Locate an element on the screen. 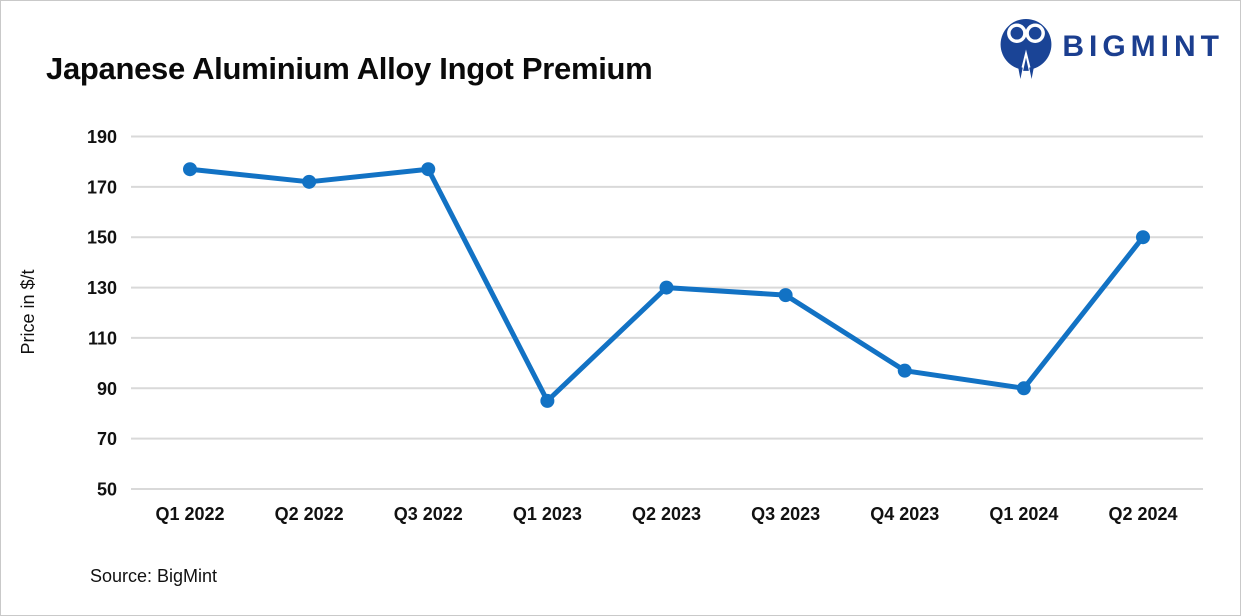  brand-logo: BIGMINT is located at coordinates (1111, 49).